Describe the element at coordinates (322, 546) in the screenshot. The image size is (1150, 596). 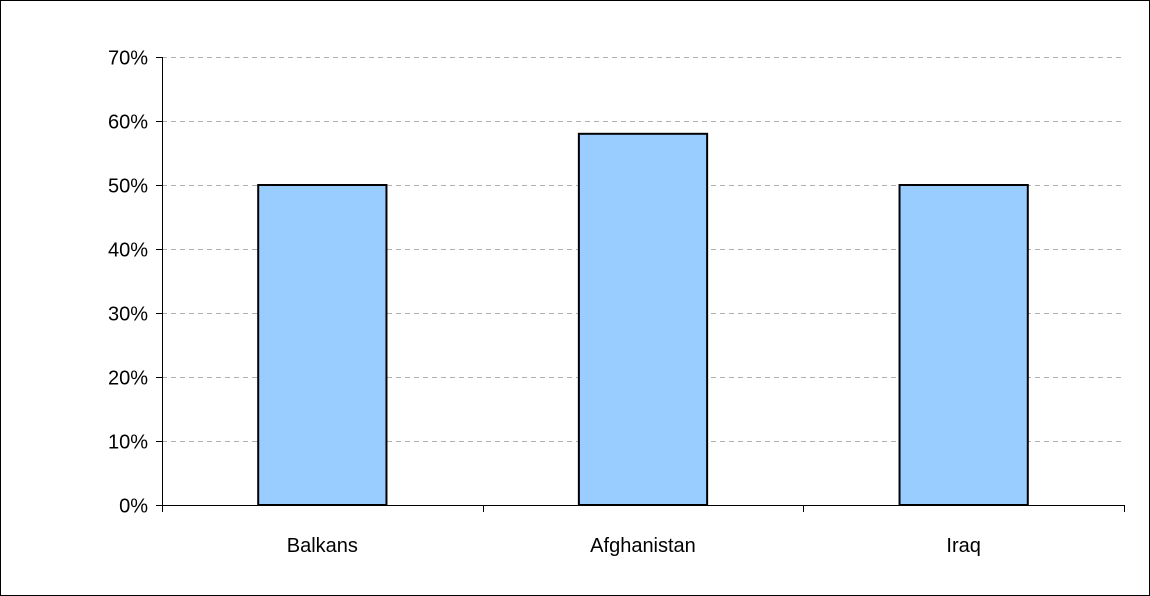
I see `x-category-label: Balkans` at that location.